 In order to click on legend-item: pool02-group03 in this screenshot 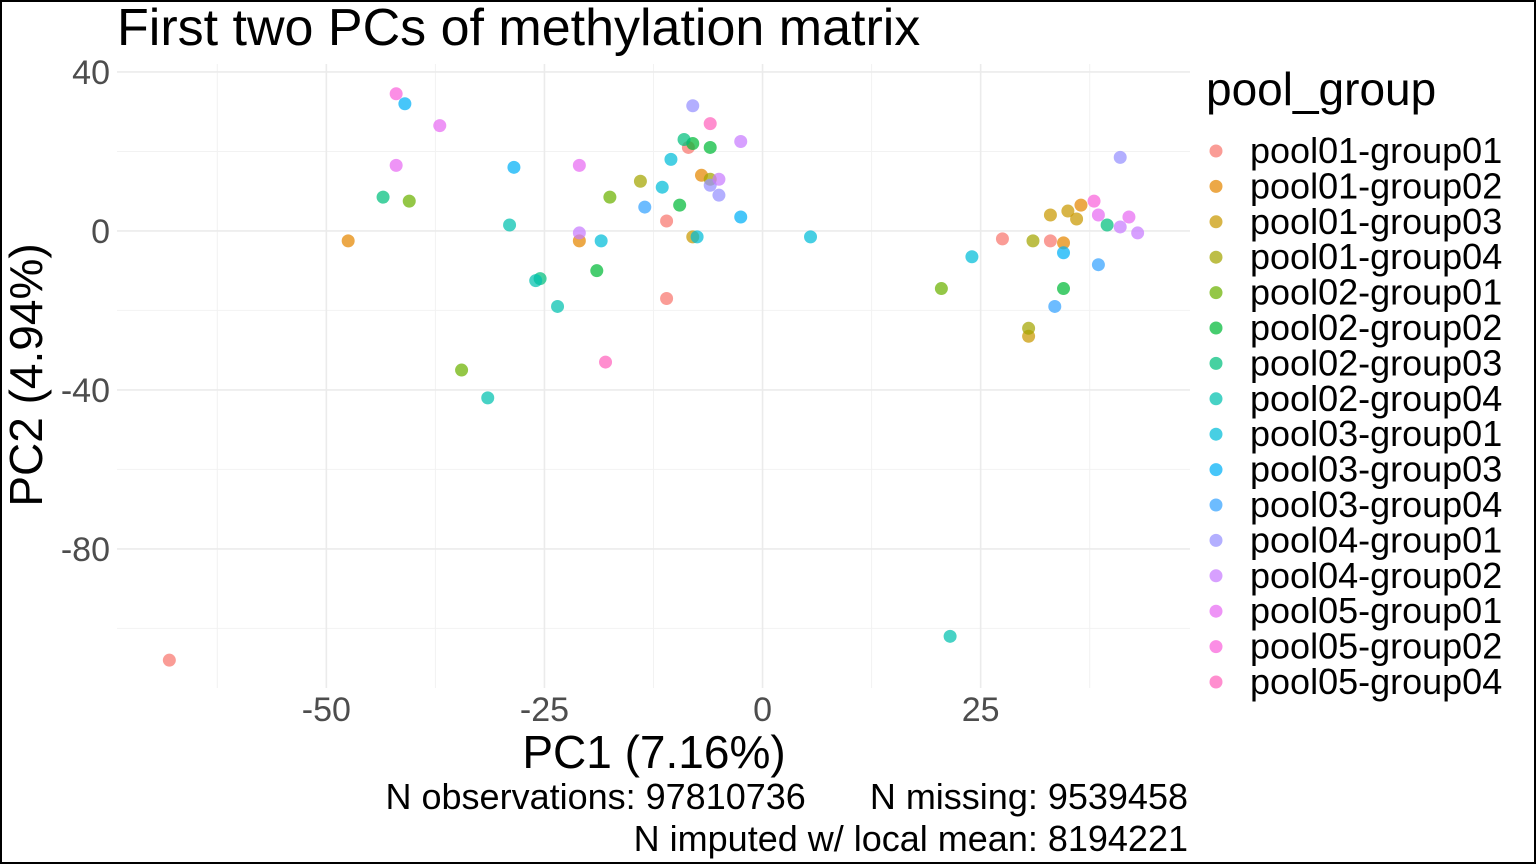, I will do `click(1355, 362)`.